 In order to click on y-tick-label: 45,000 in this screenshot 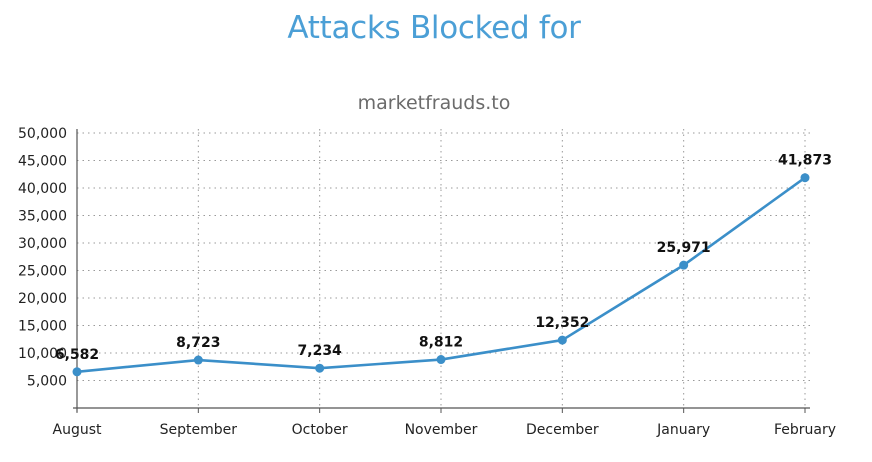, I will do `click(42, 162)`.